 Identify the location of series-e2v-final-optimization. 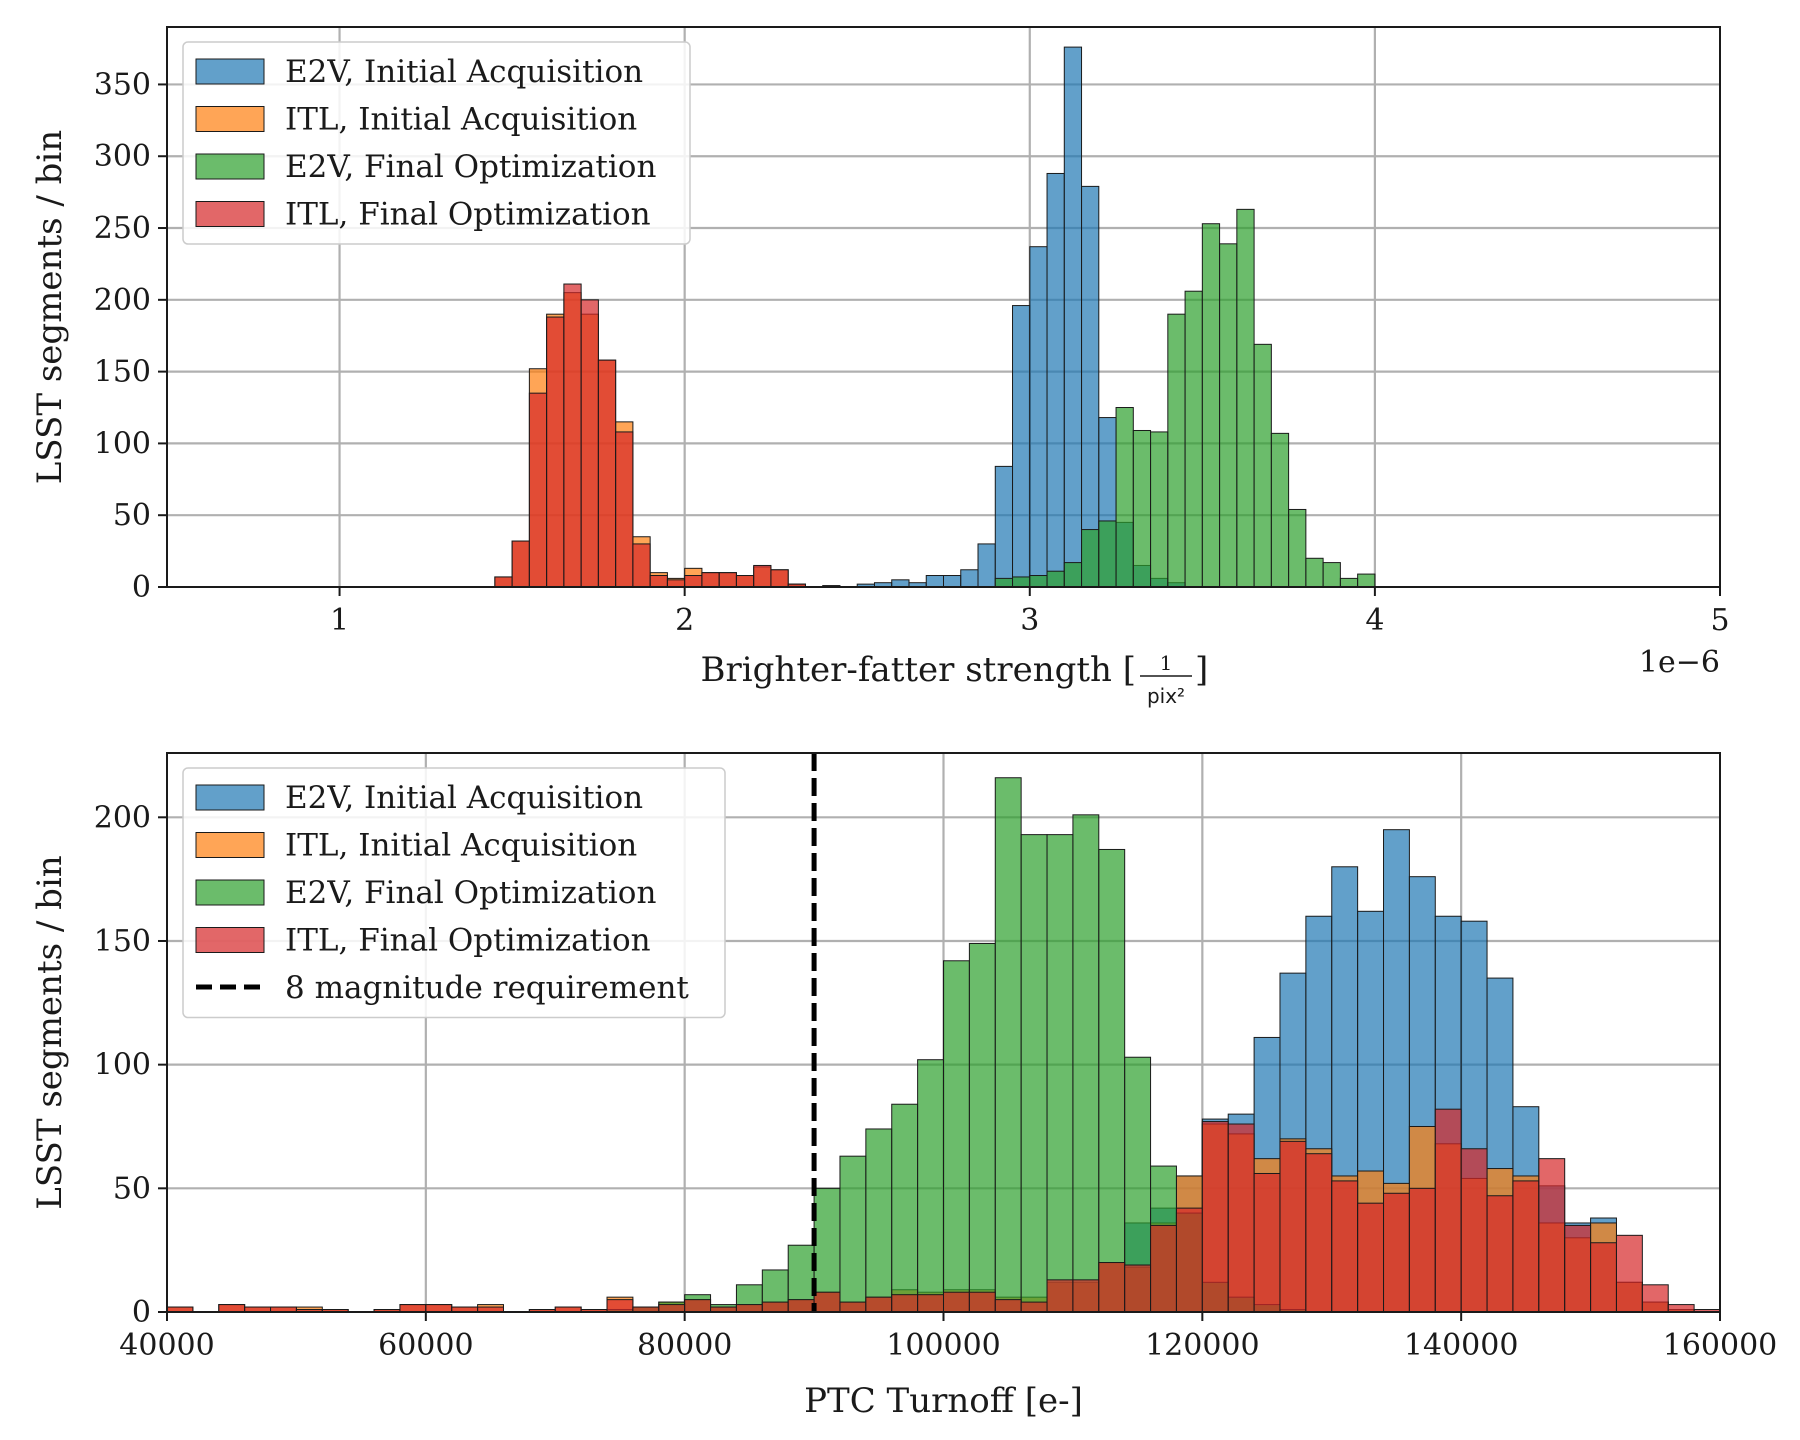
(956, 1045).